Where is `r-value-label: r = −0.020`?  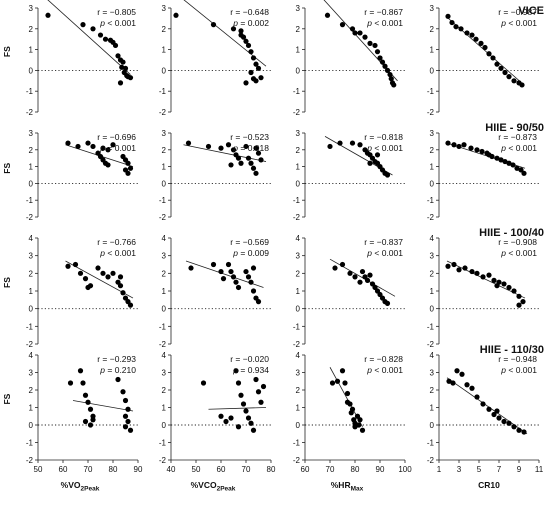
r-value-label: r = −0.020 is located at coordinates (249, 359).